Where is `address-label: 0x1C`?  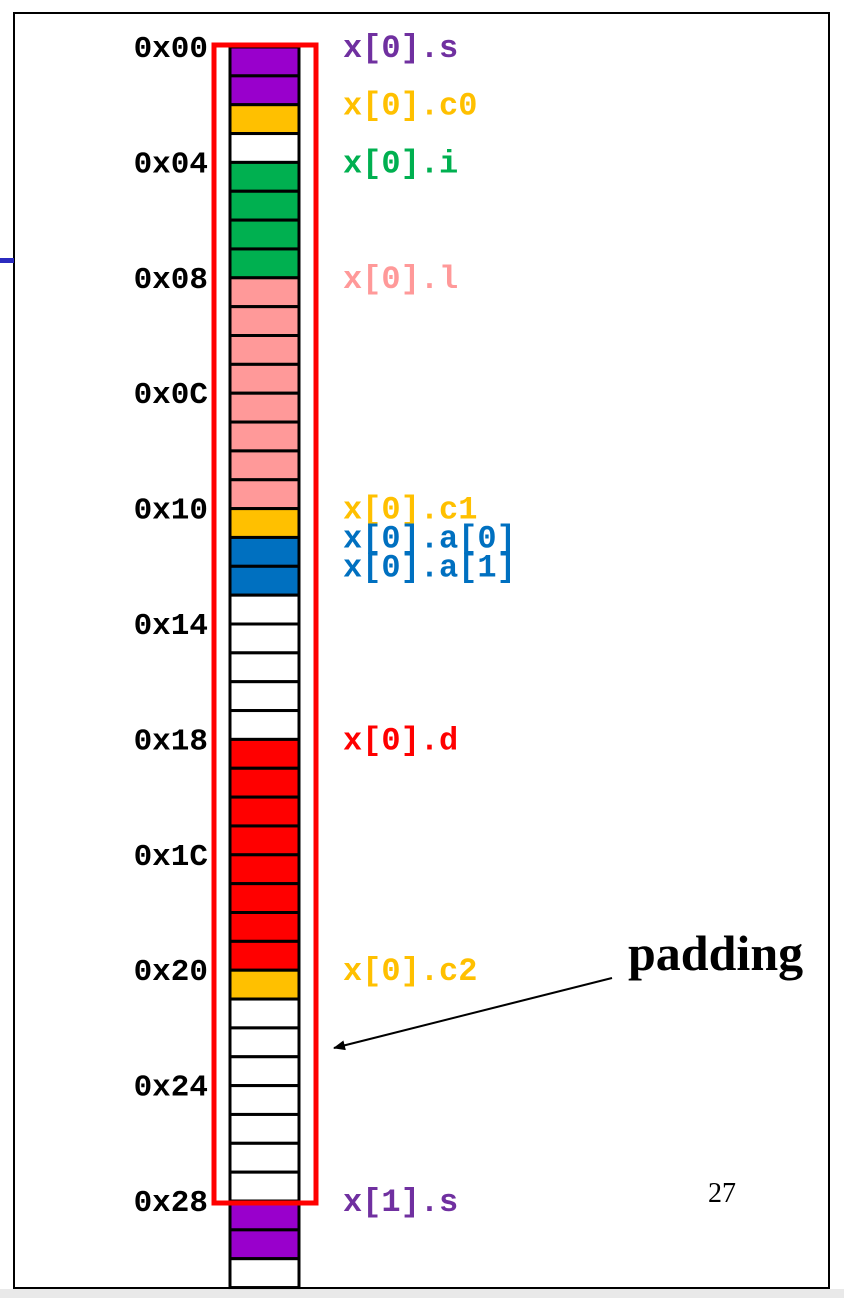 address-label: 0x1C is located at coordinates (171, 857).